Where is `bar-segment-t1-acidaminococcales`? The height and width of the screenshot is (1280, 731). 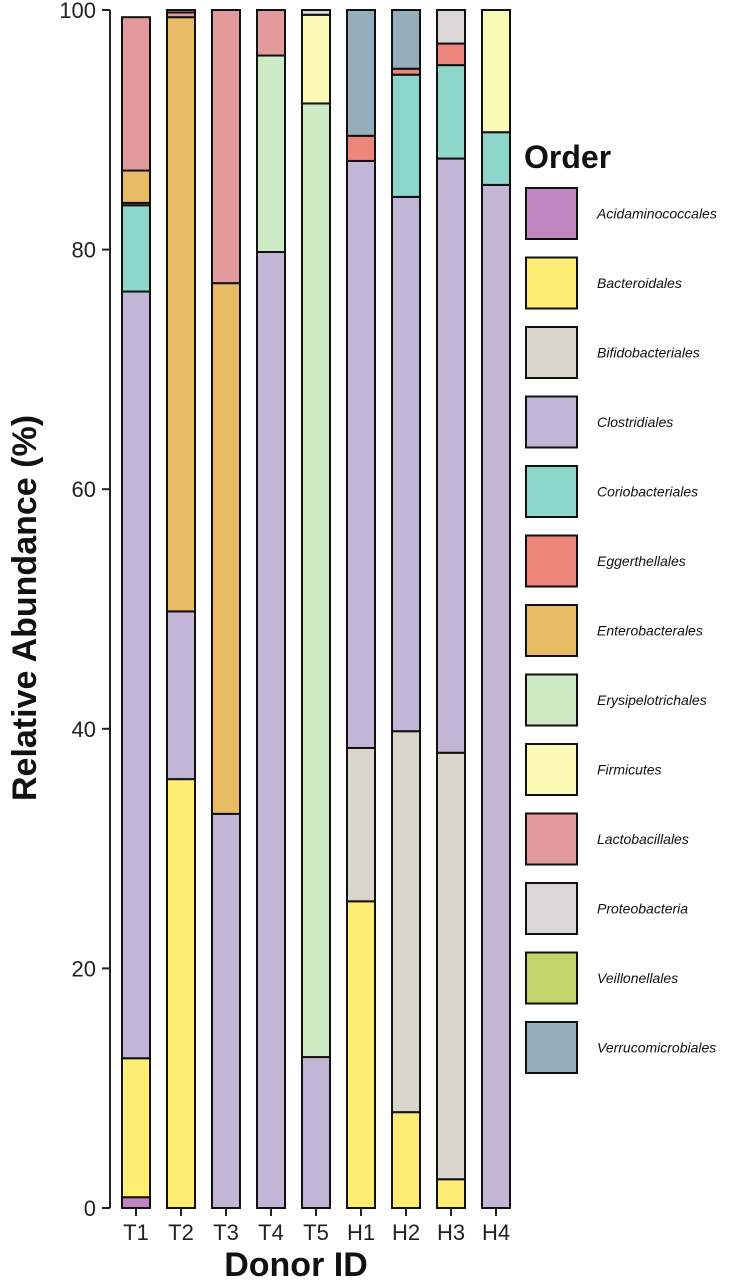 bar-segment-t1-acidaminococcales is located at coordinates (136, 1203).